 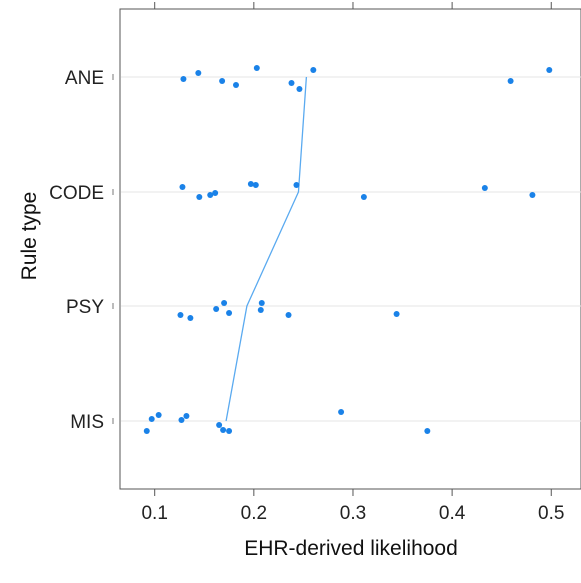 I want to click on y-tick-label: CODE, so click(x=76, y=193).